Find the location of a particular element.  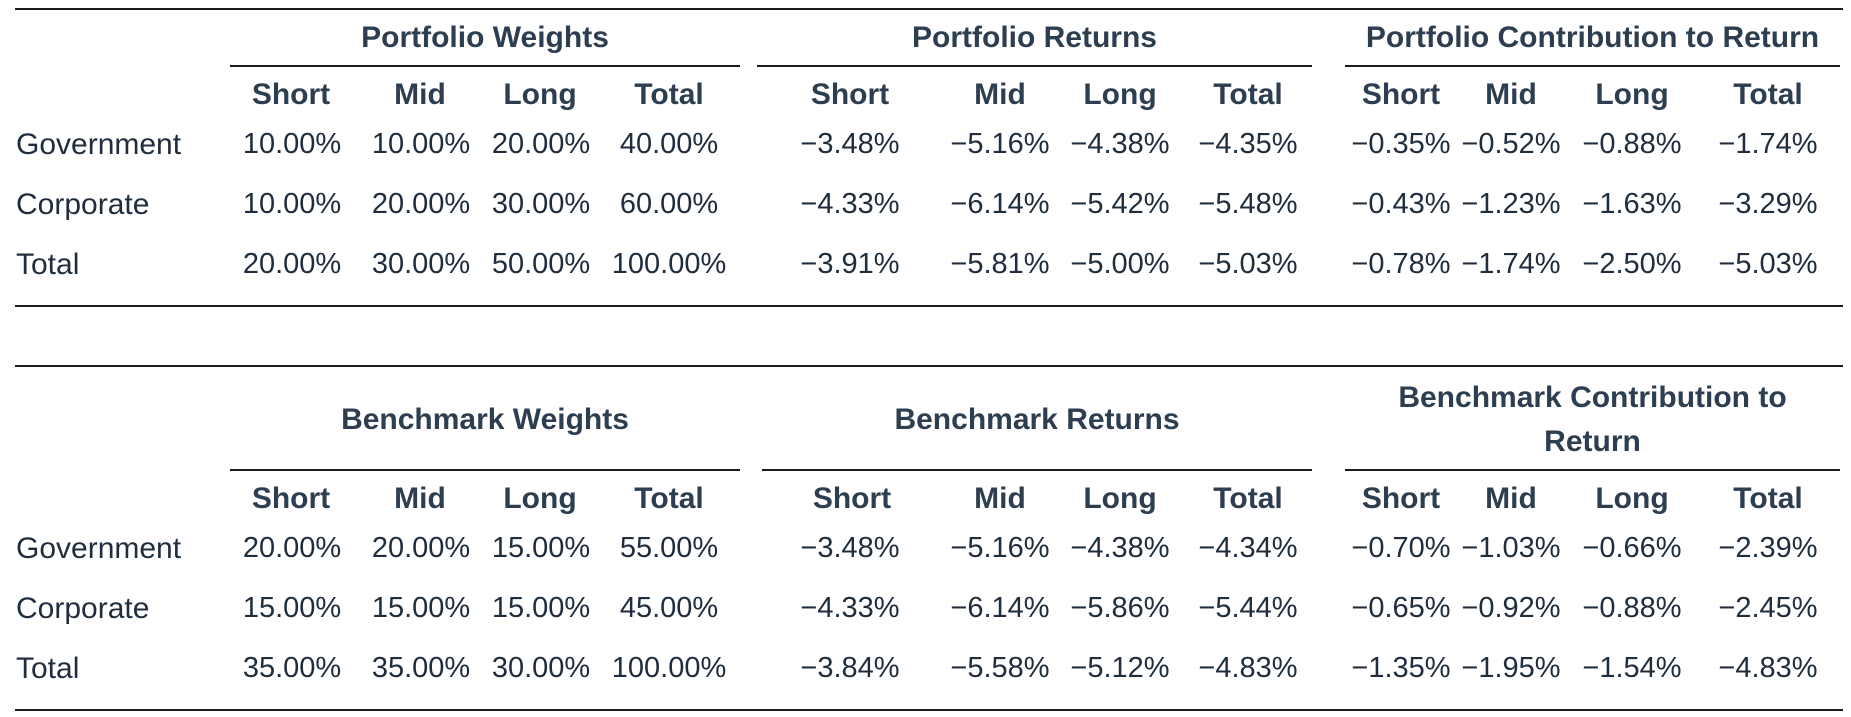

table-cell: 55.00% is located at coordinates (669, 548).